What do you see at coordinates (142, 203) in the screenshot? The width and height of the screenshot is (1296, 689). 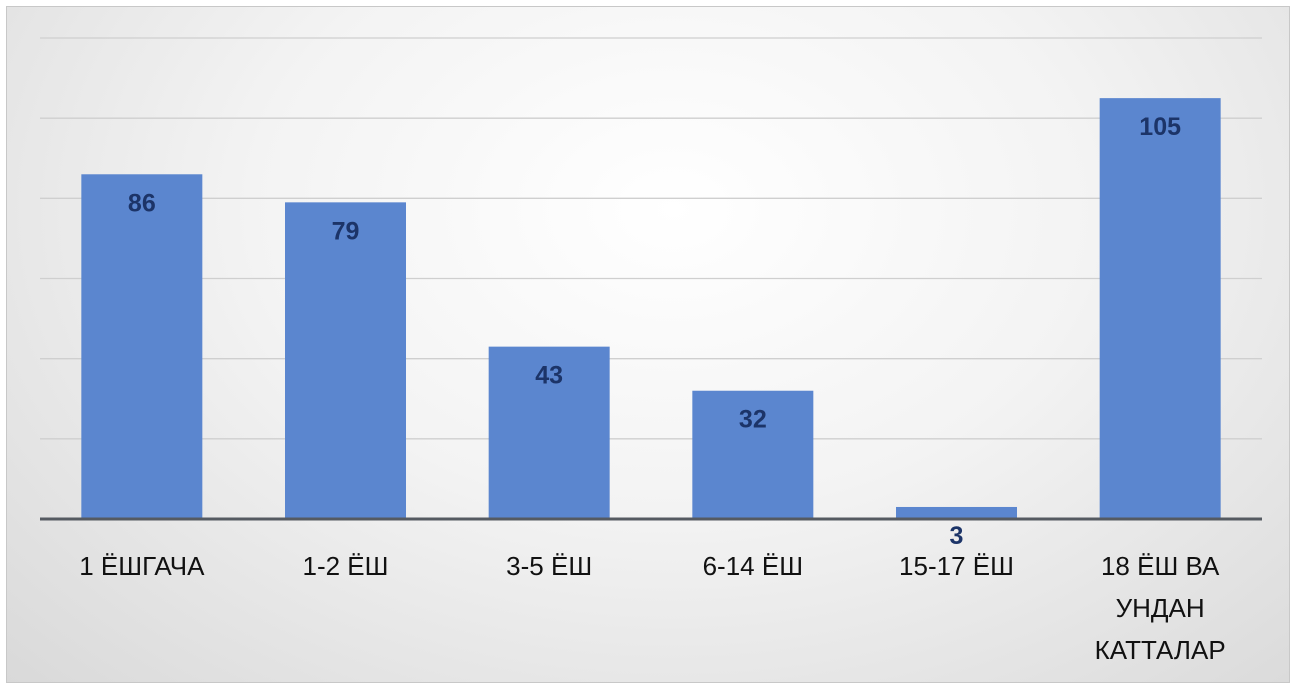 I see `data-label: 86` at bounding box center [142, 203].